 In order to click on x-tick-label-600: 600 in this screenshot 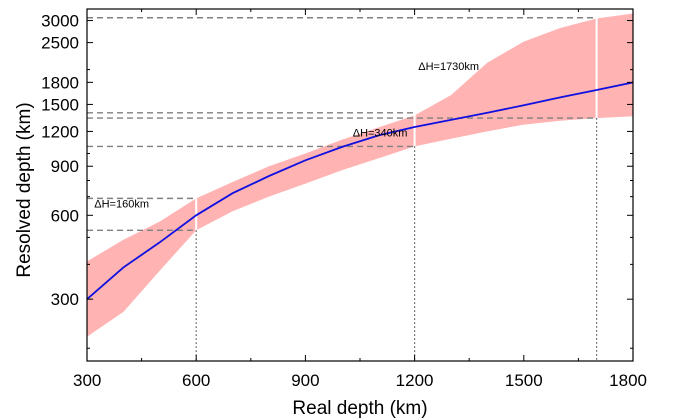, I will do `click(196, 380)`.